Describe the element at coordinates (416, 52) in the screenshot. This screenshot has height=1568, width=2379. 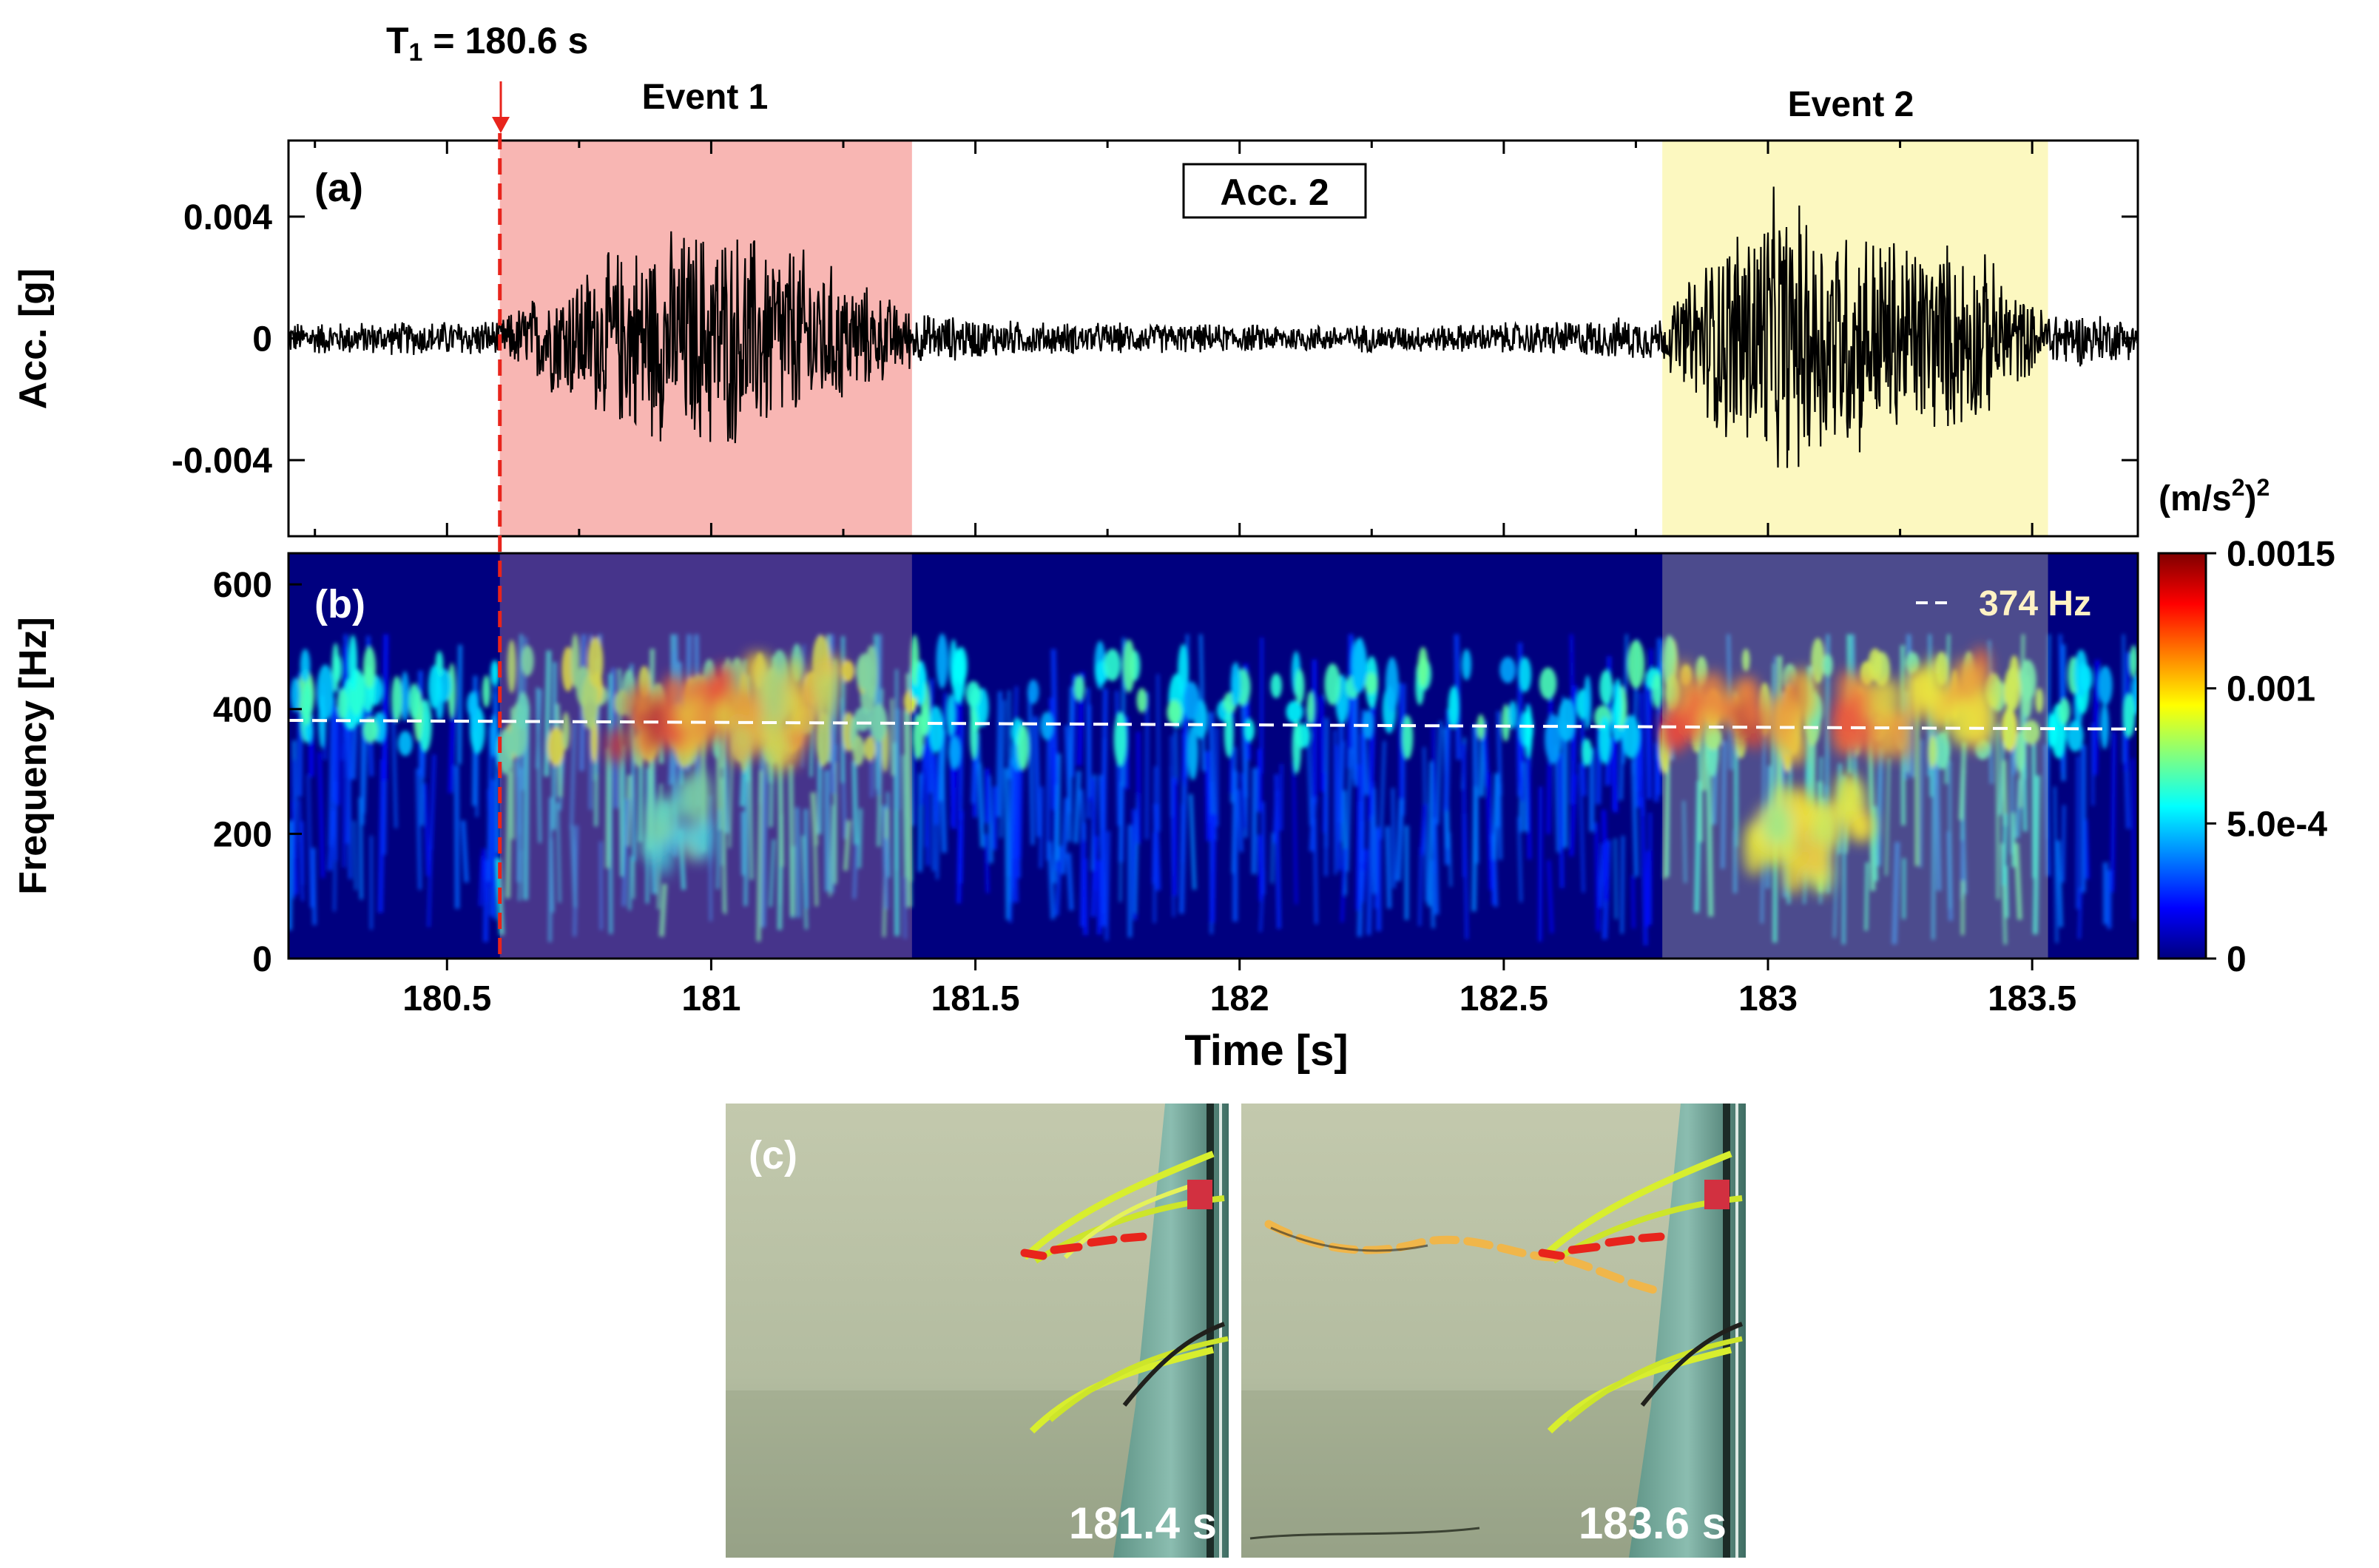
I see `t1-label-subscript: 1` at that location.